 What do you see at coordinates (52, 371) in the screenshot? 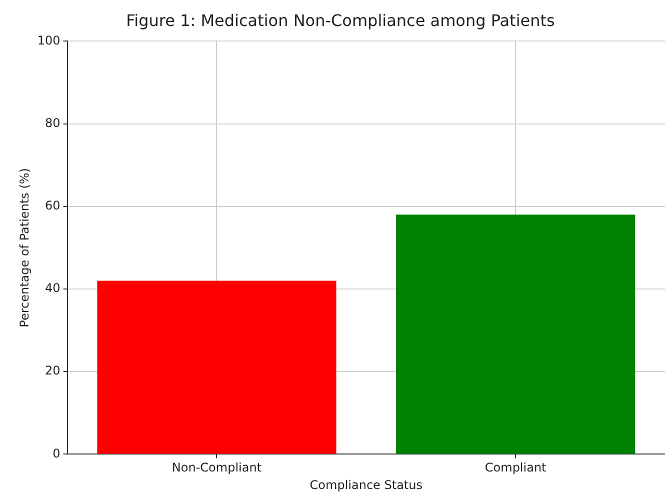
I see `y-tick-label: 20` at bounding box center [52, 371].